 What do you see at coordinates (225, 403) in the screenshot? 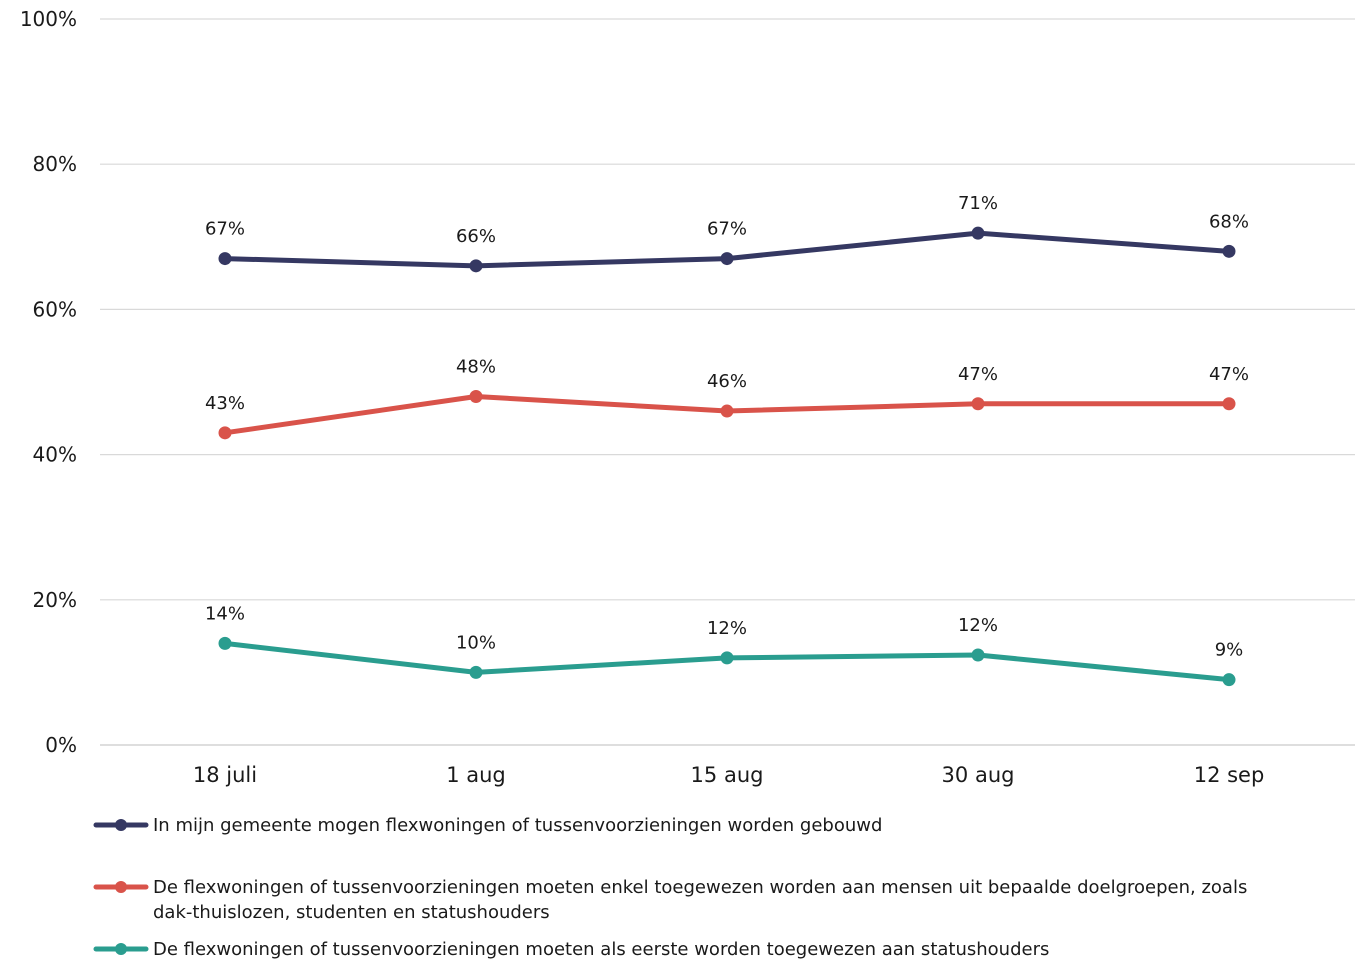
I see `data-label: 43%` at bounding box center [225, 403].